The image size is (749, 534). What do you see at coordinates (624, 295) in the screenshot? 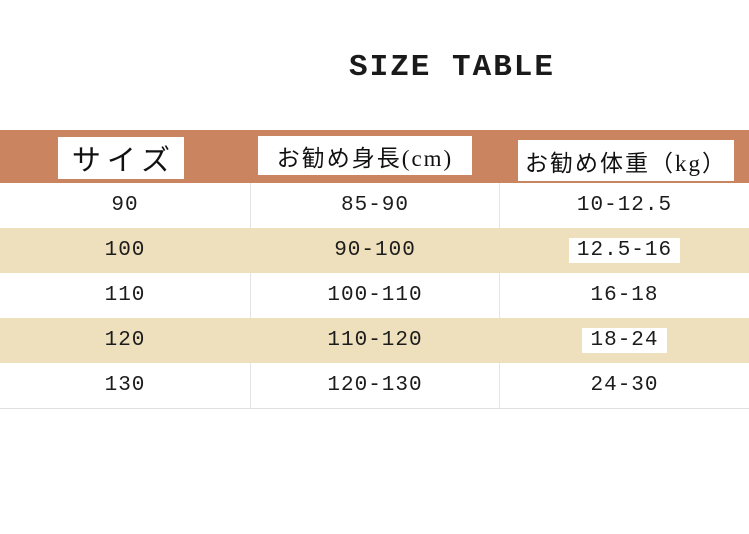
I see `weight-cell: 16-18` at bounding box center [624, 295].